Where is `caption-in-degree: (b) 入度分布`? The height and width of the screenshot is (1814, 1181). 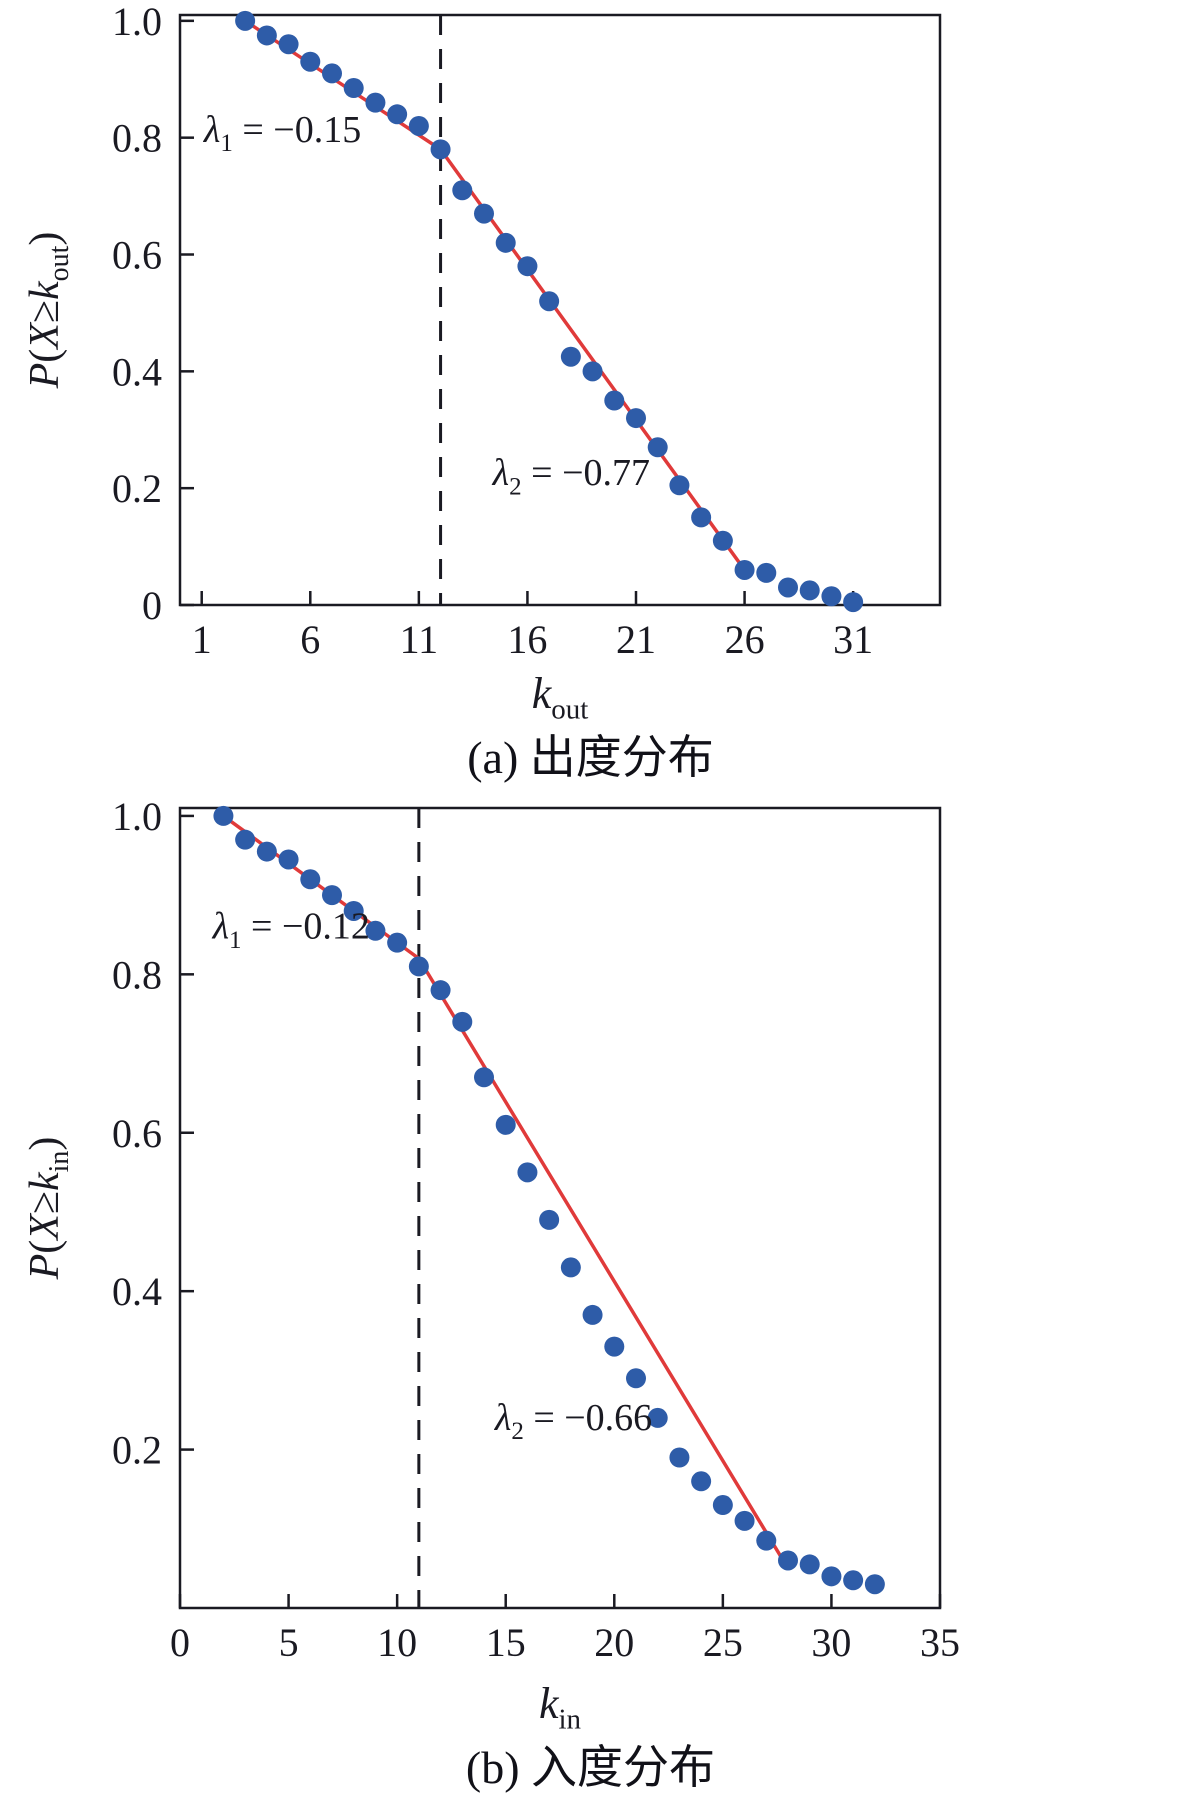 caption-in-degree: (b) 入度分布 is located at coordinates (590, 1767).